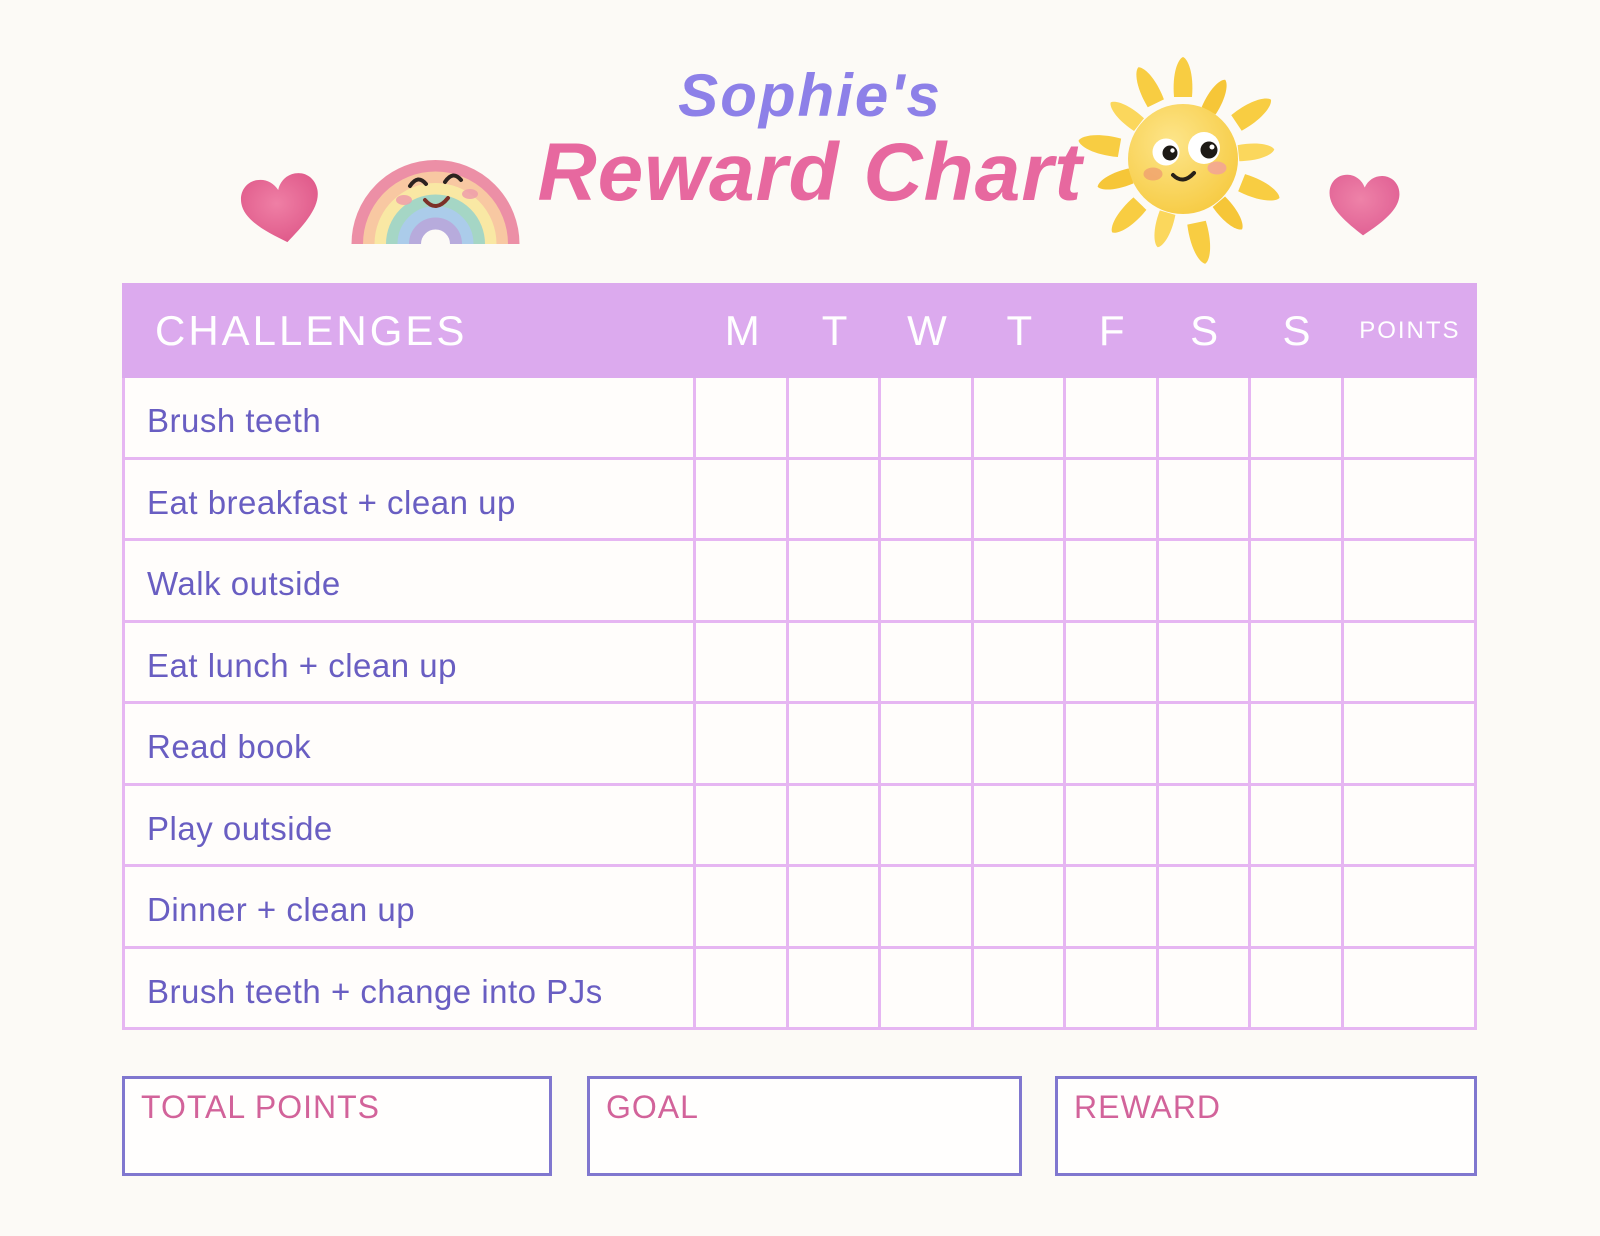 The image size is (1600, 1236). What do you see at coordinates (1204, 330) in the screenshot?
I see `day-header-saturday: S` at bounding box center [1204, 330].